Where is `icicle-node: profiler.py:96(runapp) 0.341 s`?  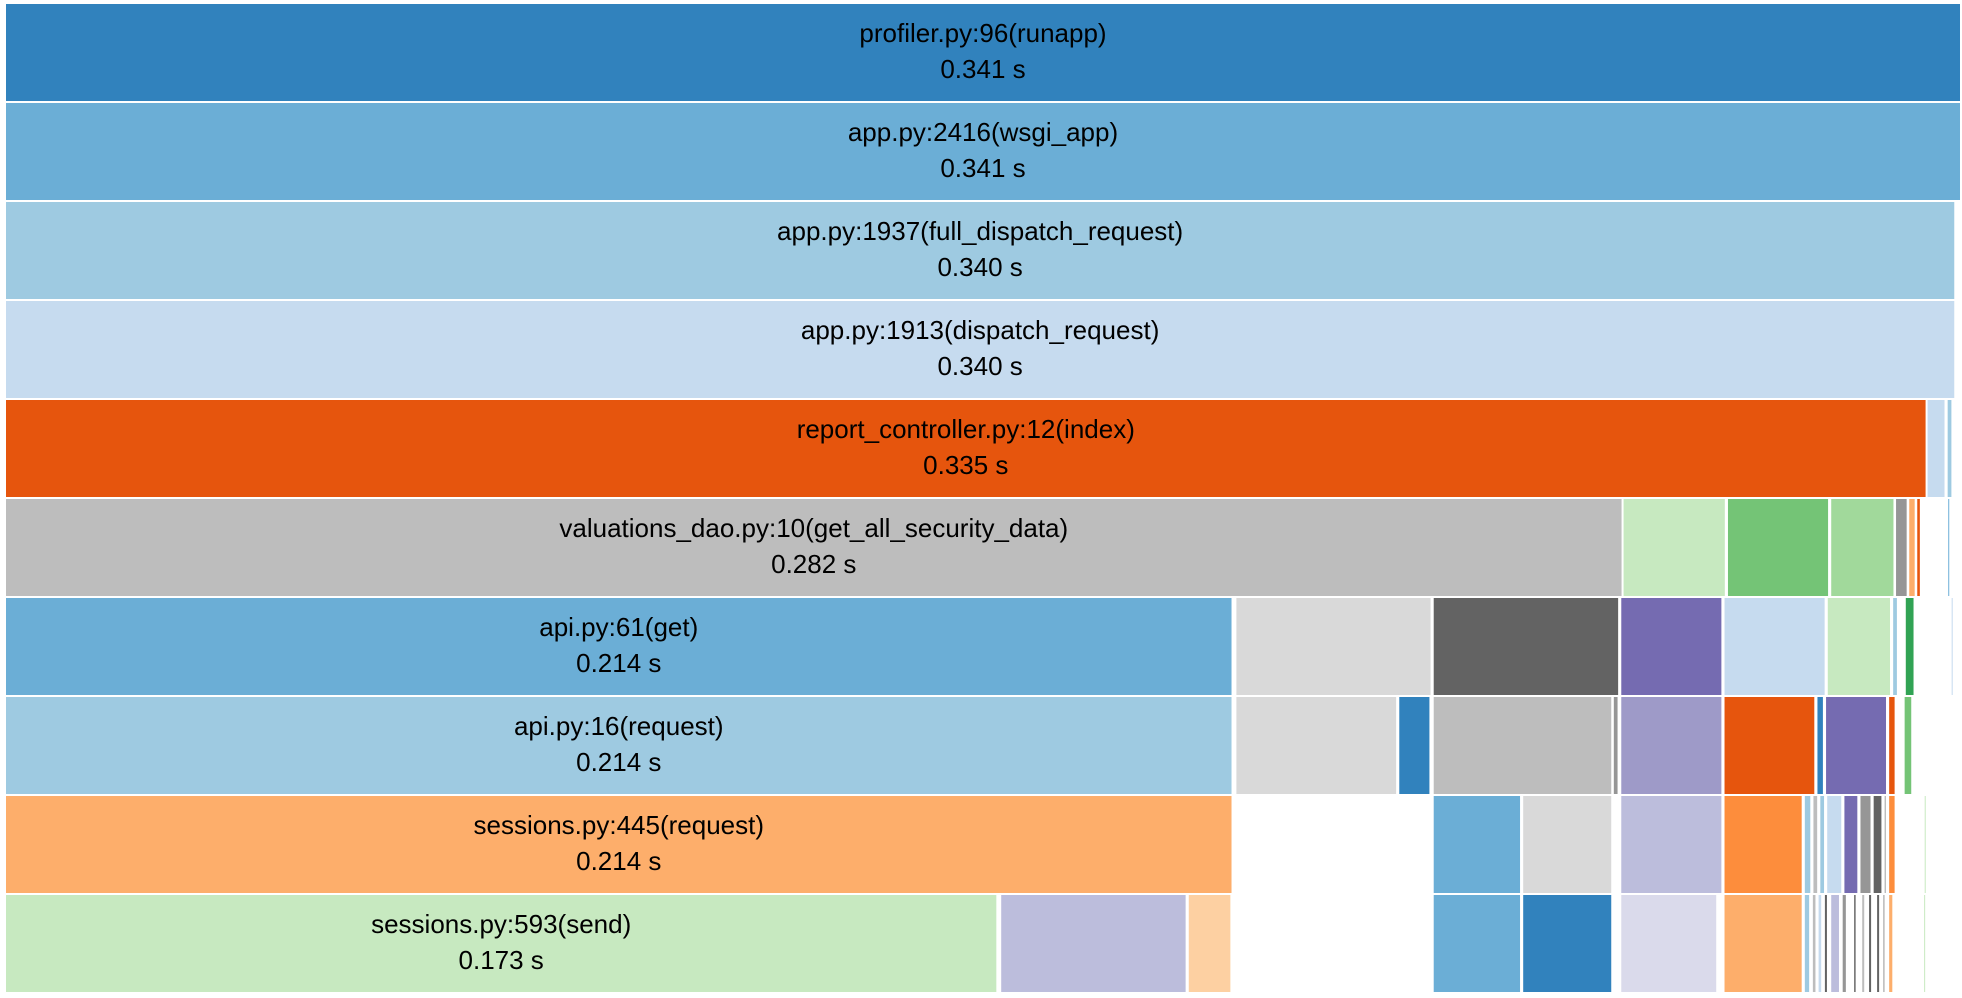
icicle-node: profiler.py:96(runapp) 0.341 s is located at coordinates (983, 52).